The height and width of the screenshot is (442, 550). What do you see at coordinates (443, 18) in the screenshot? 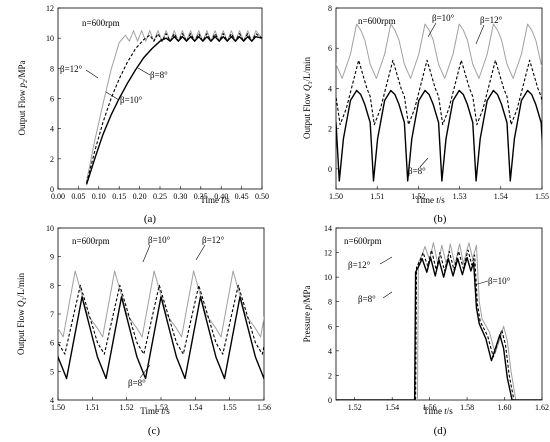
I see `panel-b-label-b10: β=10°` at bounding box center [443, 18].